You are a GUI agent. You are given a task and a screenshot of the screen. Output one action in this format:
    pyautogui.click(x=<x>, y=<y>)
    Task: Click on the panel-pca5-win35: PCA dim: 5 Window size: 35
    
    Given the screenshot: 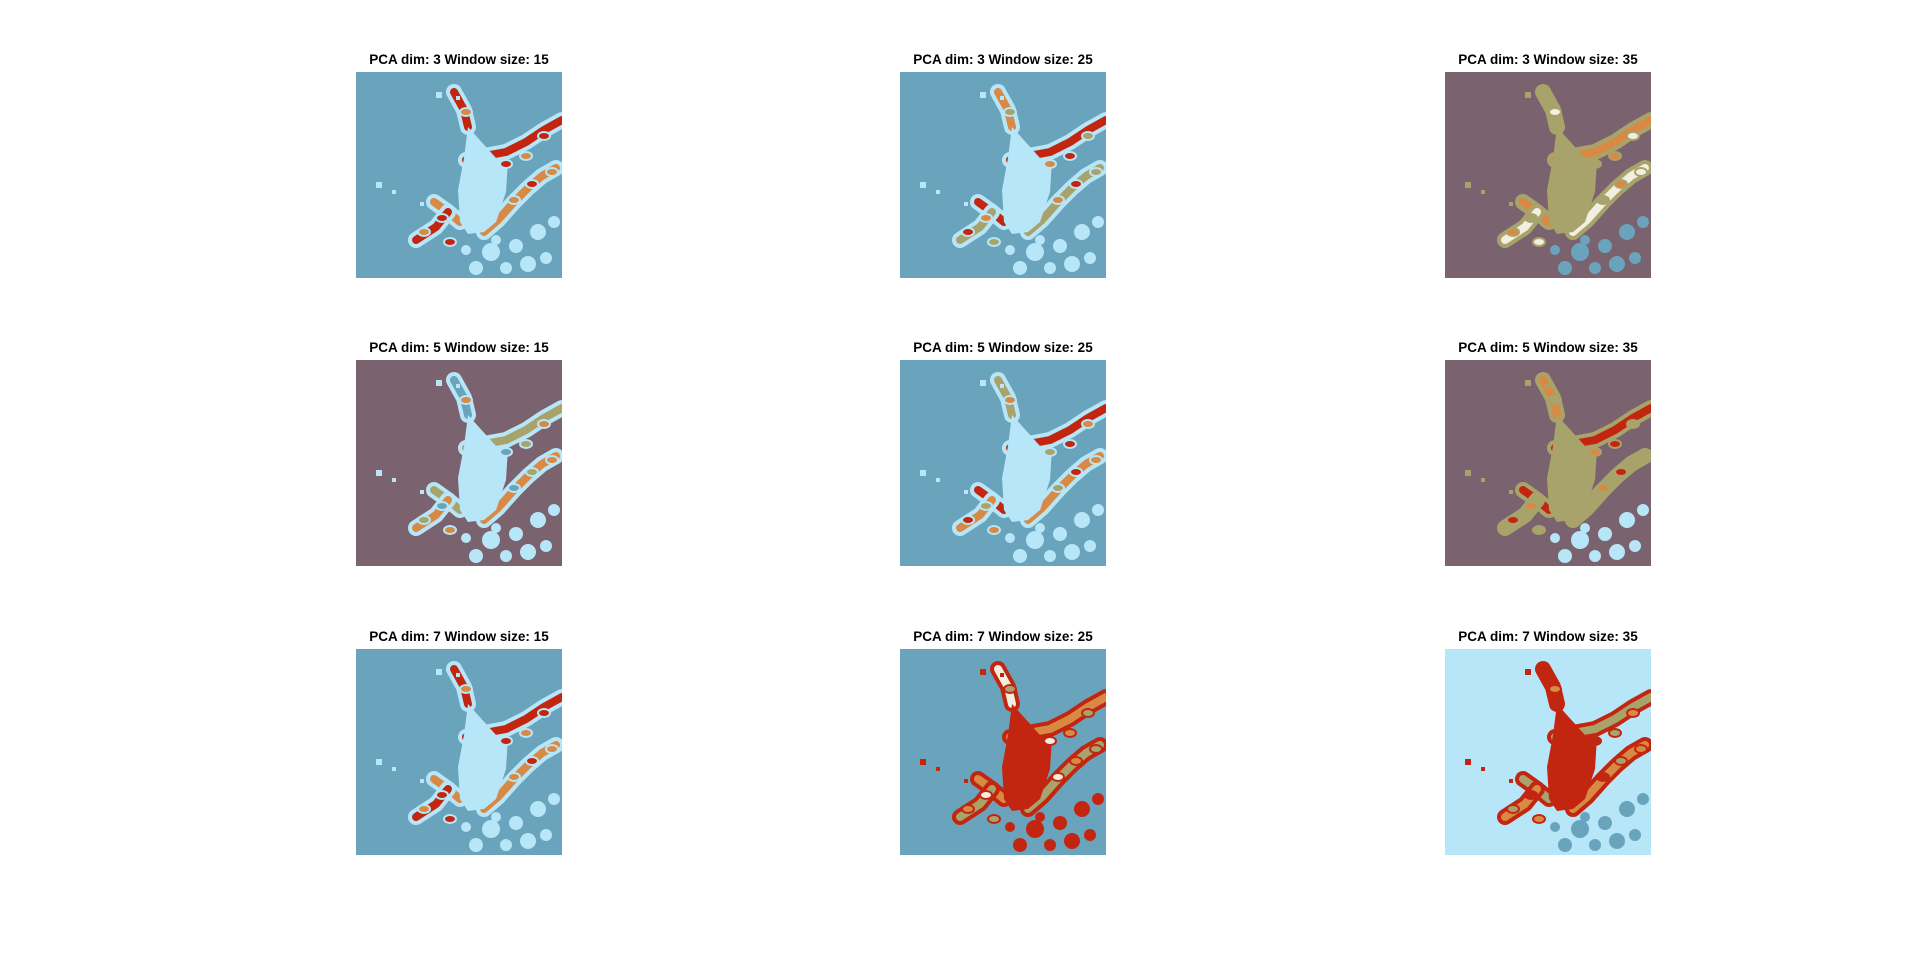 What is the action you would take?
    pyautogui.click(x=1548, y=348)
    